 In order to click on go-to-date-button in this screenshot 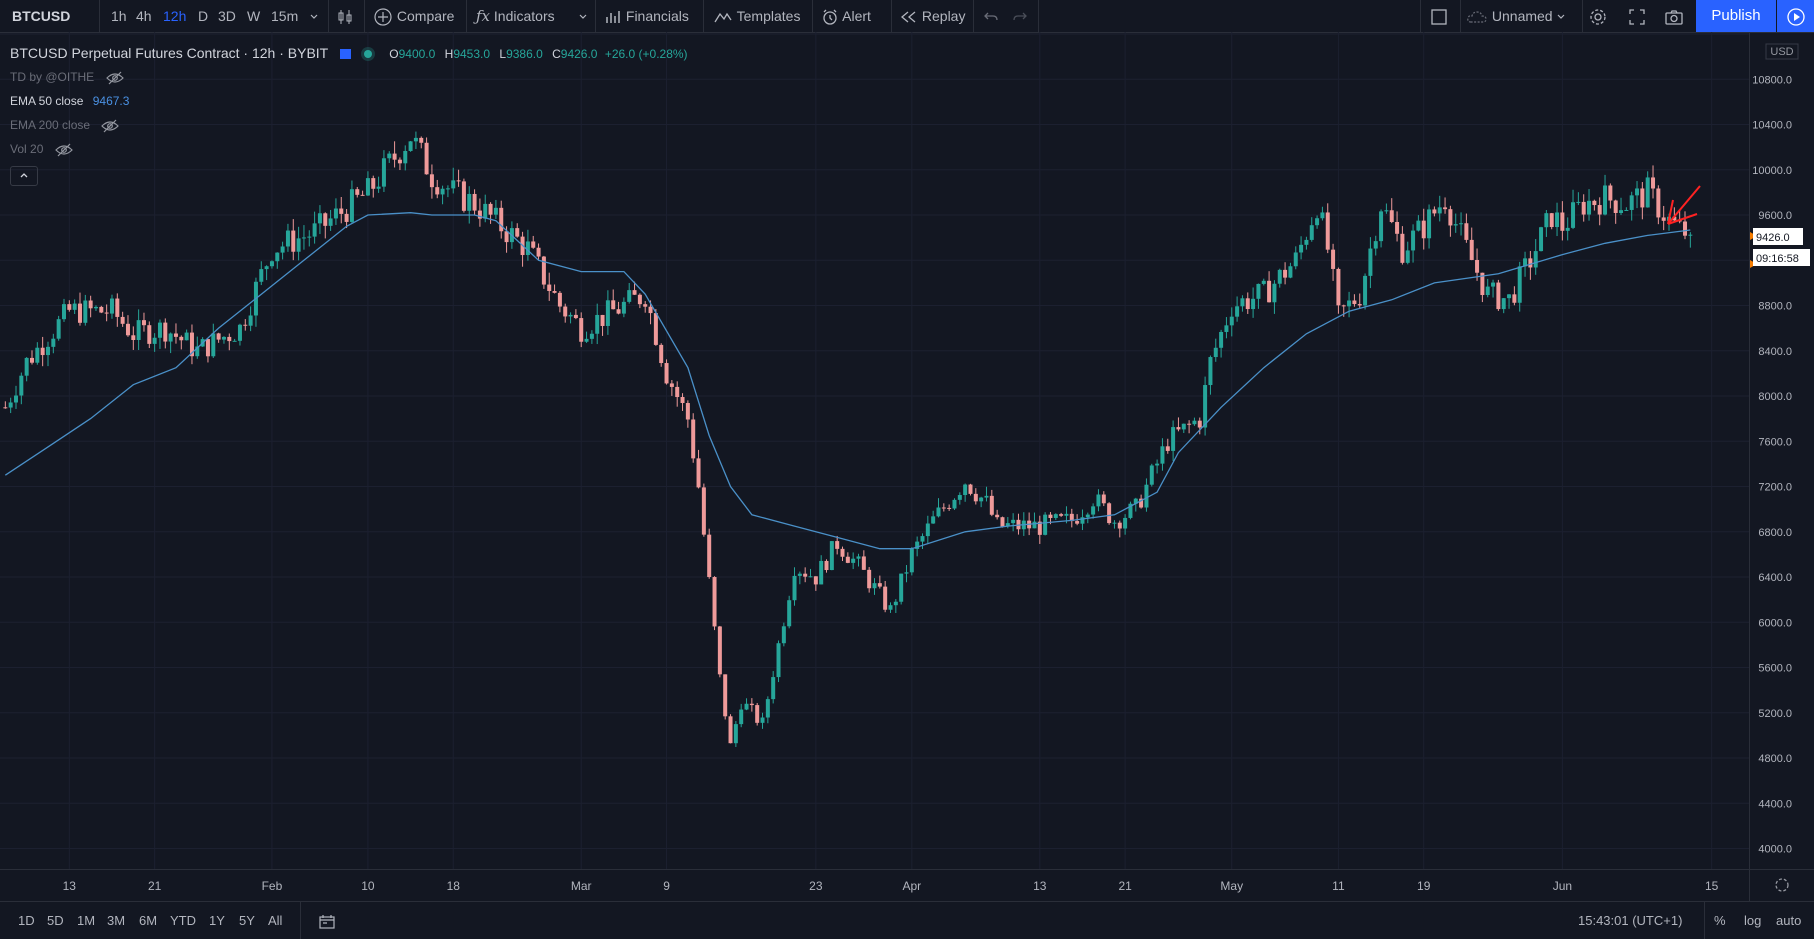, I will do `click(327, 920)`.